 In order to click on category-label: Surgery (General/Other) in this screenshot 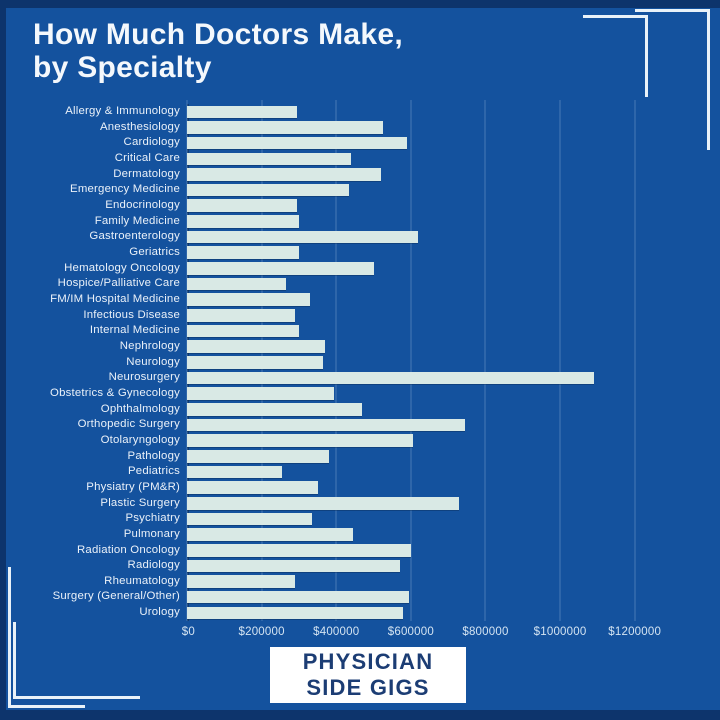, I will do `click(116, 596)`.